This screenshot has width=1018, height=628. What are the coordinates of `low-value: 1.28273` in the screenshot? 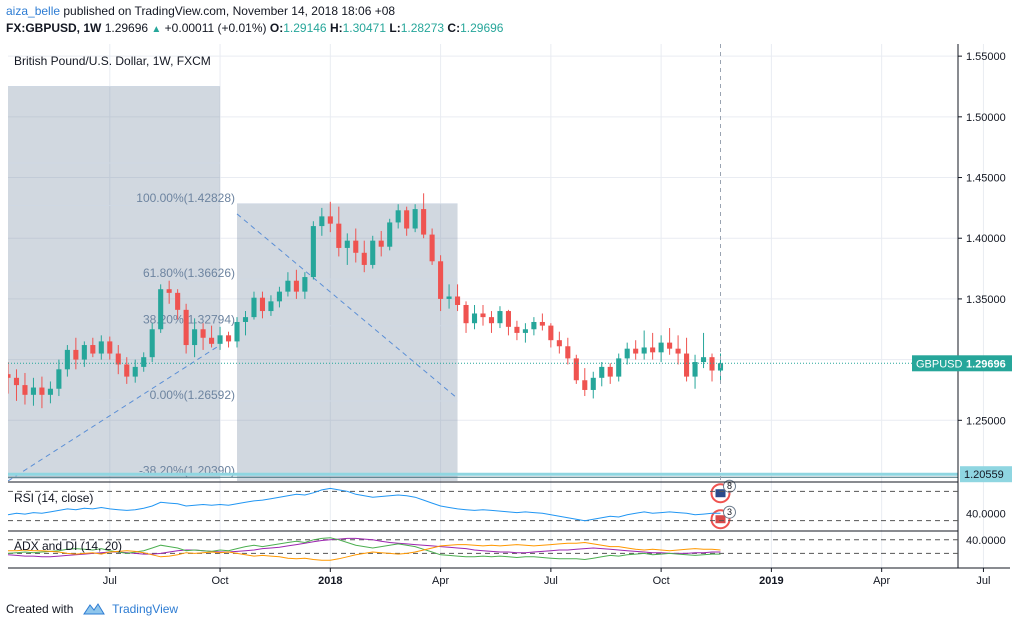 It's located at (422, 28).